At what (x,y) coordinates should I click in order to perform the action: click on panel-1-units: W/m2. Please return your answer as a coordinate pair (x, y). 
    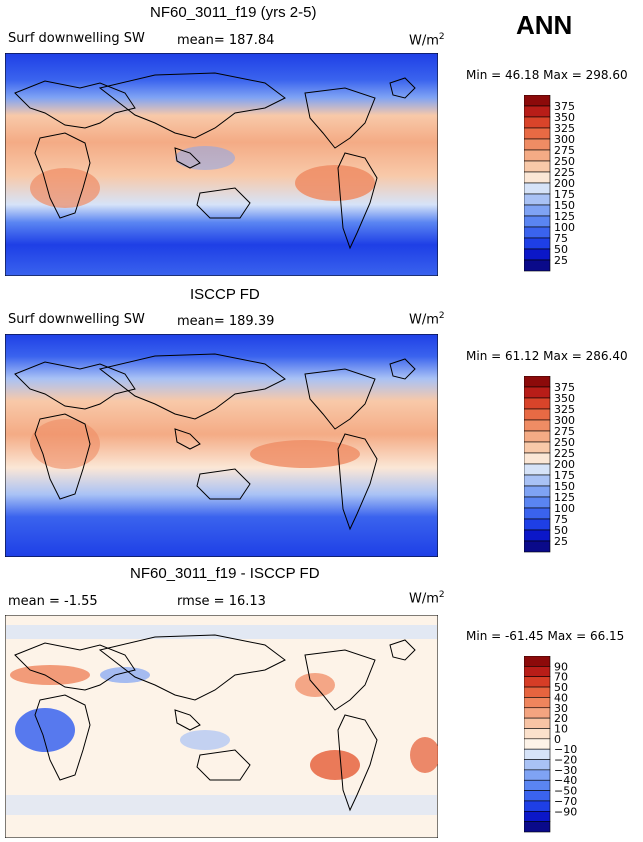
    Looking at the image, I should click on (427, 40).